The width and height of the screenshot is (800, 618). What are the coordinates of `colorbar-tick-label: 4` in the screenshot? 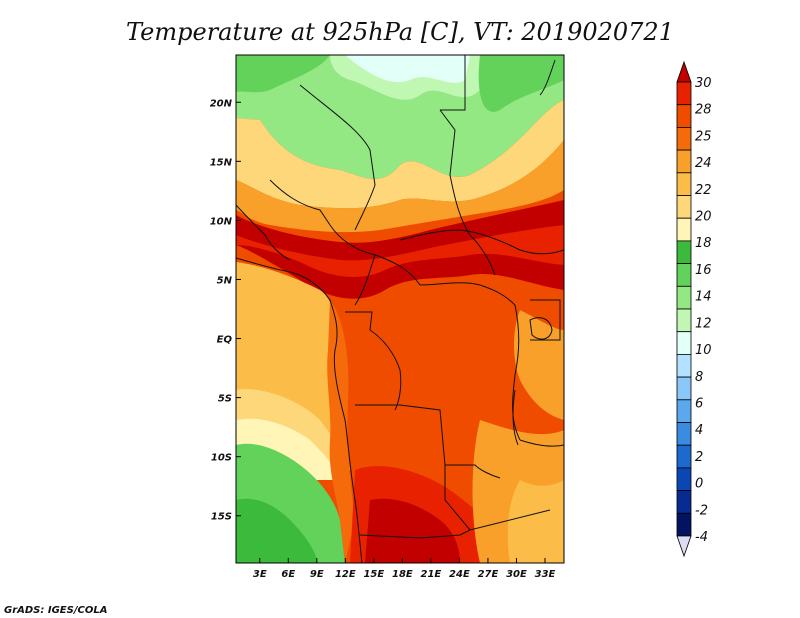 It's located at (699, 430).